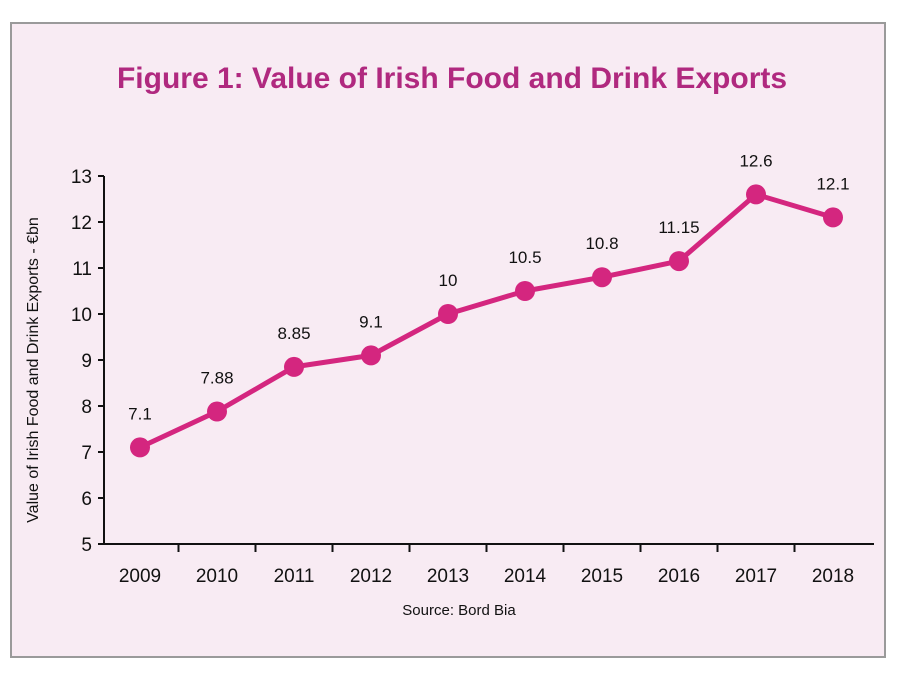 This screenshot has width=904, height=692. Describe the element at coordinates (486, 565) in the screenshot. I see `x-ticks: 2009 2010 2011 2012 2013 2014 2015 2016 2017 2018` at that location.